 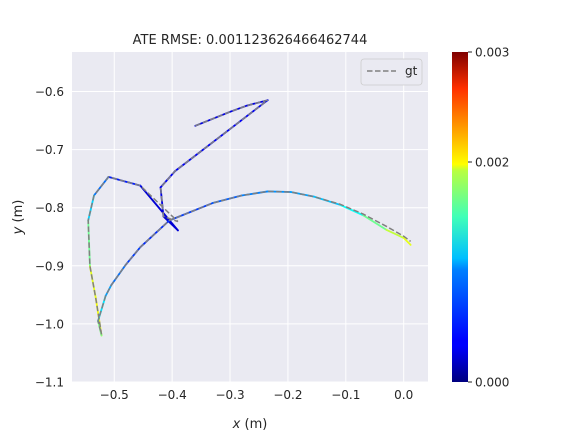 I want to click on colorbar-tick-label: 0.003, so click(x=492, y=53).